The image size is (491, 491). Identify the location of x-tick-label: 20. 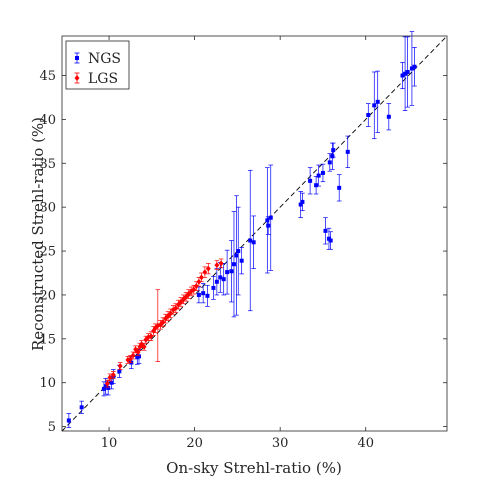
(194, 443).